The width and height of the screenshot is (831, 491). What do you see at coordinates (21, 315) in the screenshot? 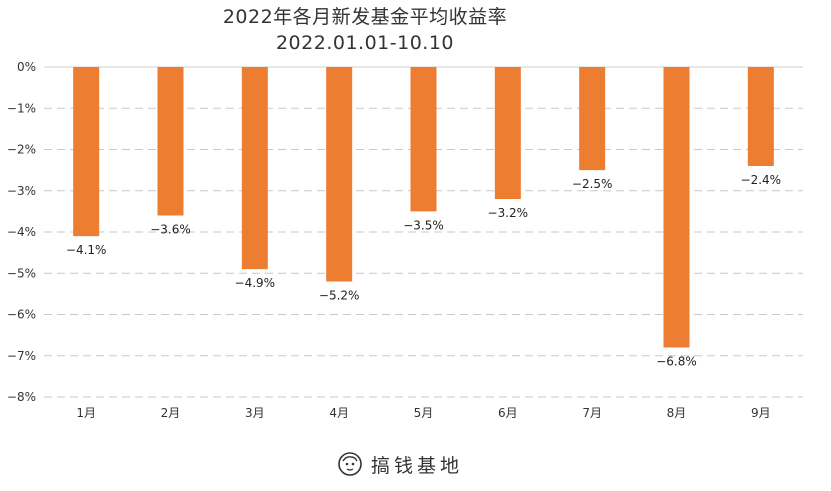
I see `y-tick-label: −6%` at bounding box center [21, 315].